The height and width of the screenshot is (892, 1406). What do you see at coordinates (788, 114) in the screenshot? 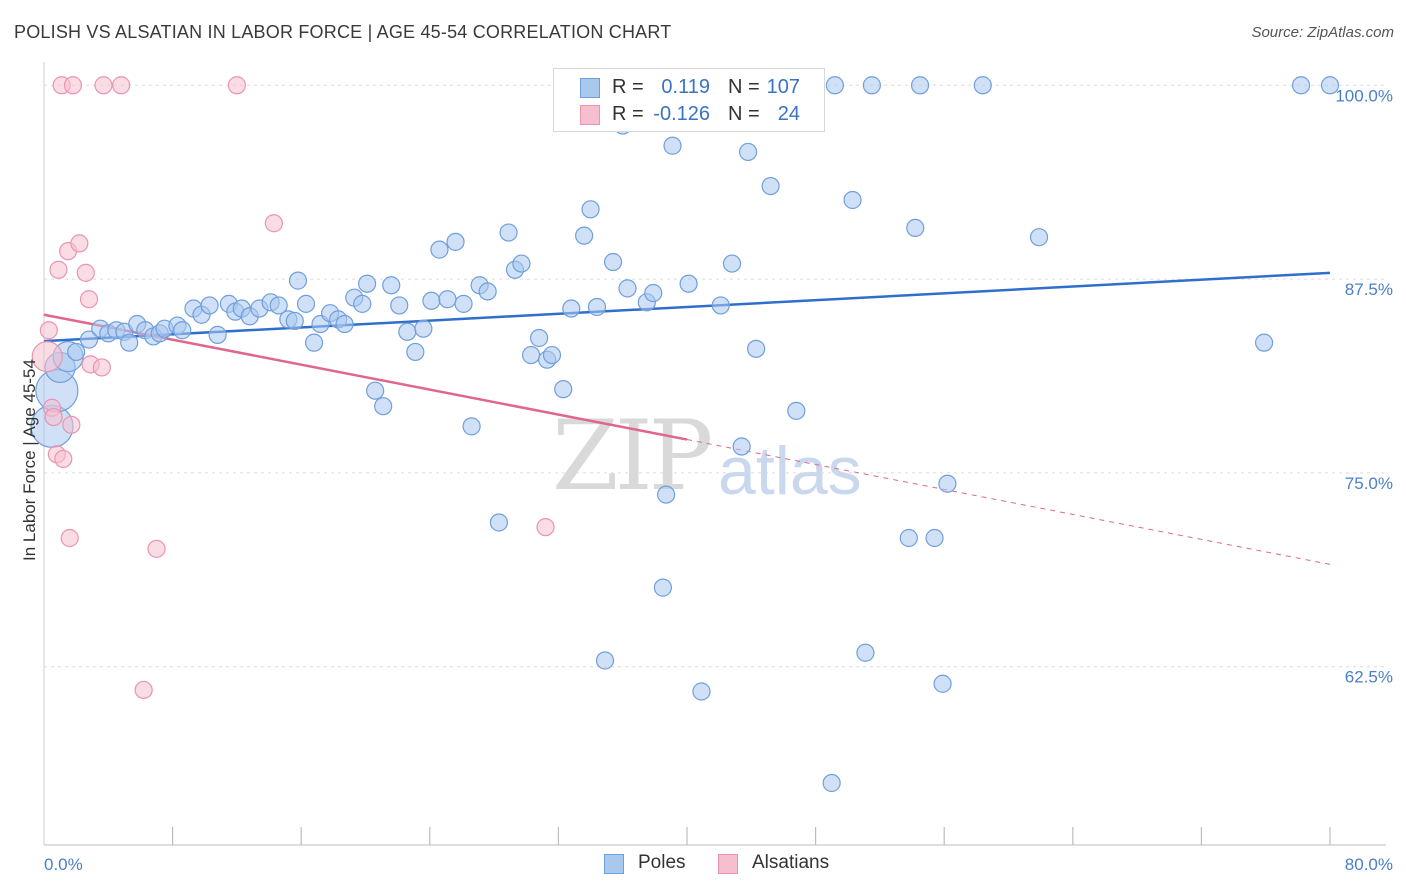
I see `alsatians-n-value: 24` at bounding box center [788, 114].